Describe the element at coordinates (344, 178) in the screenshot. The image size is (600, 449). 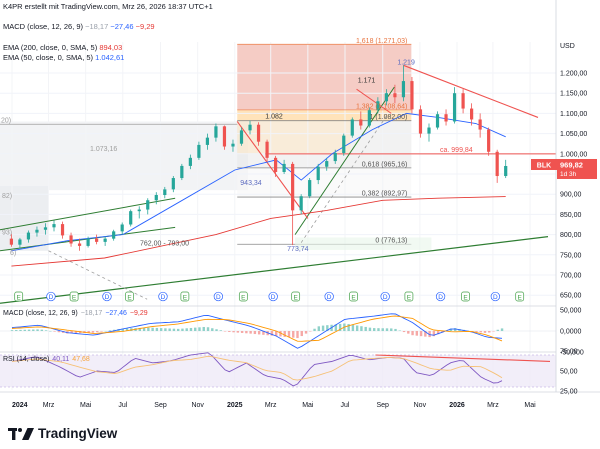
I see `projection-right` at that location.